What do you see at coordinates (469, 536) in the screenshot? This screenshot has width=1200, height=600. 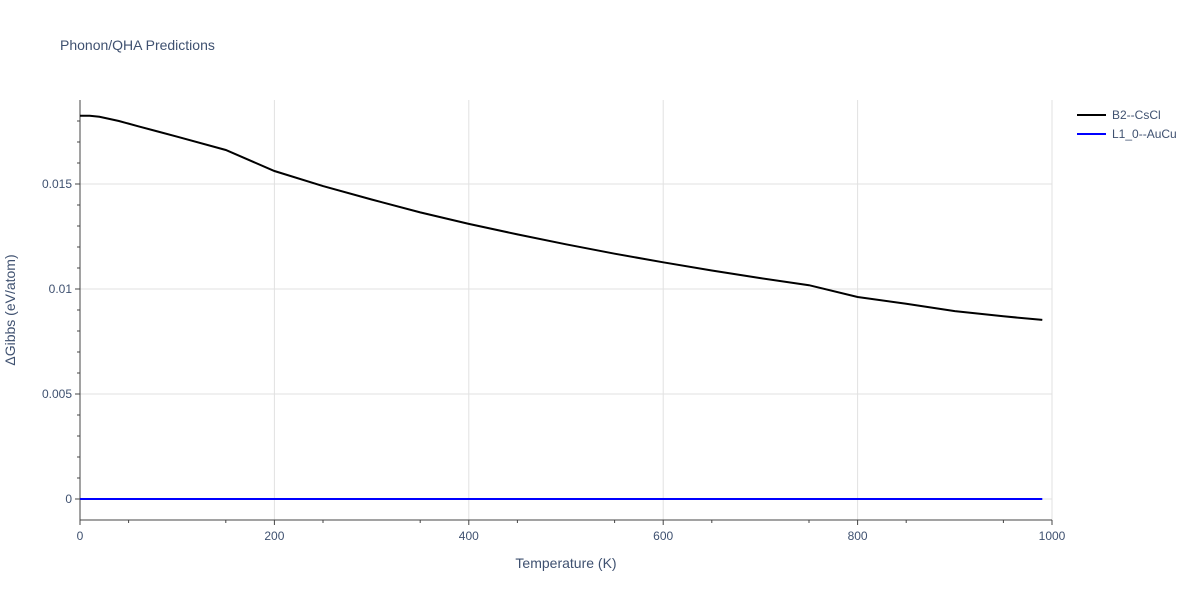 I see `x-tick-label: 400` at bounding box center [469, 536].